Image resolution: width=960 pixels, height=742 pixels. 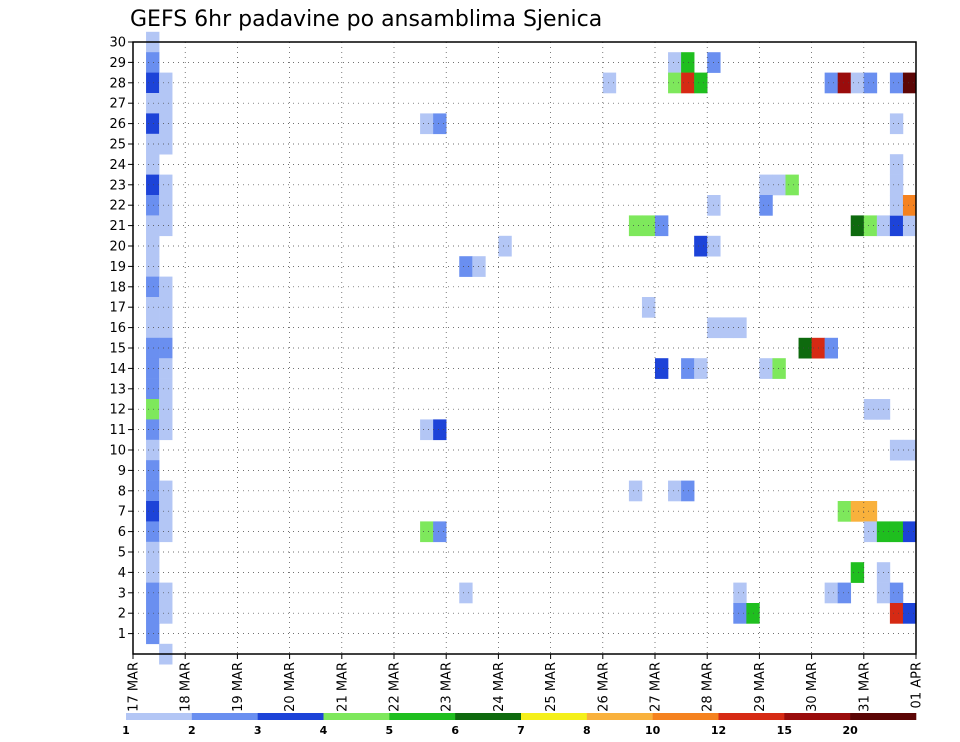 What do you see at coordinates (366, 19) in the screenshot?
I see `chart-title: GEFS 6hr padavine po ansamblima Sjenica` at bounding box center [366, 19].